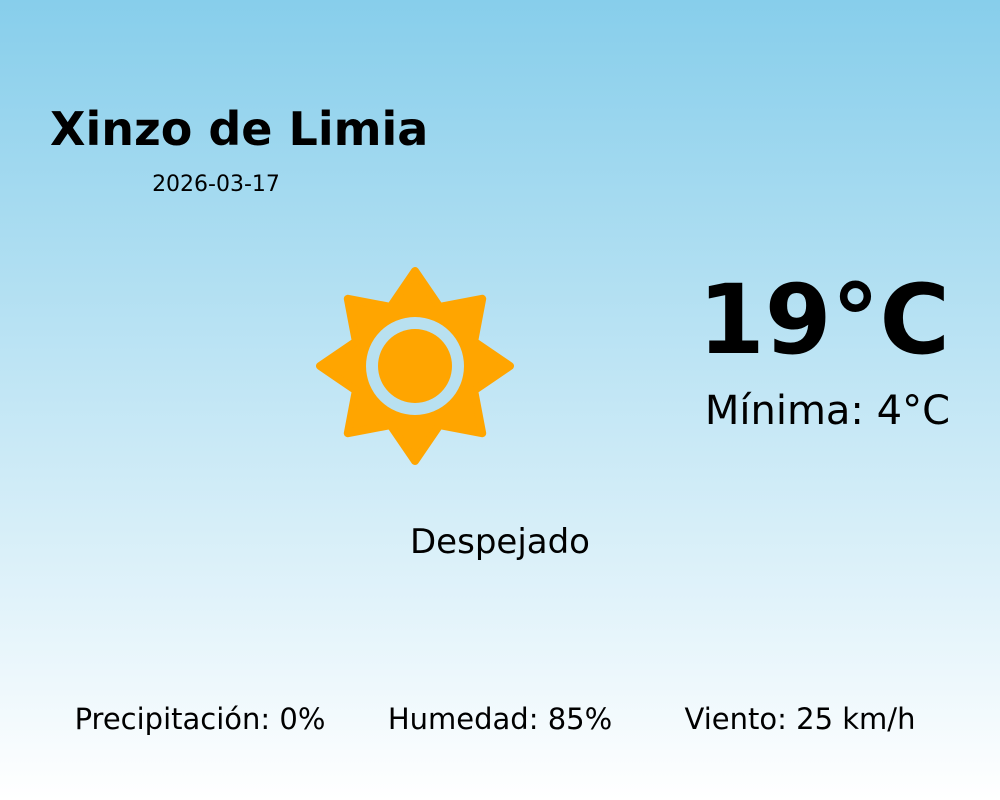  What do you see at coordinates (800, 719) in the screenshot?
I see `wind: Viento: 25 km/h` at bounding box center [800, 719].